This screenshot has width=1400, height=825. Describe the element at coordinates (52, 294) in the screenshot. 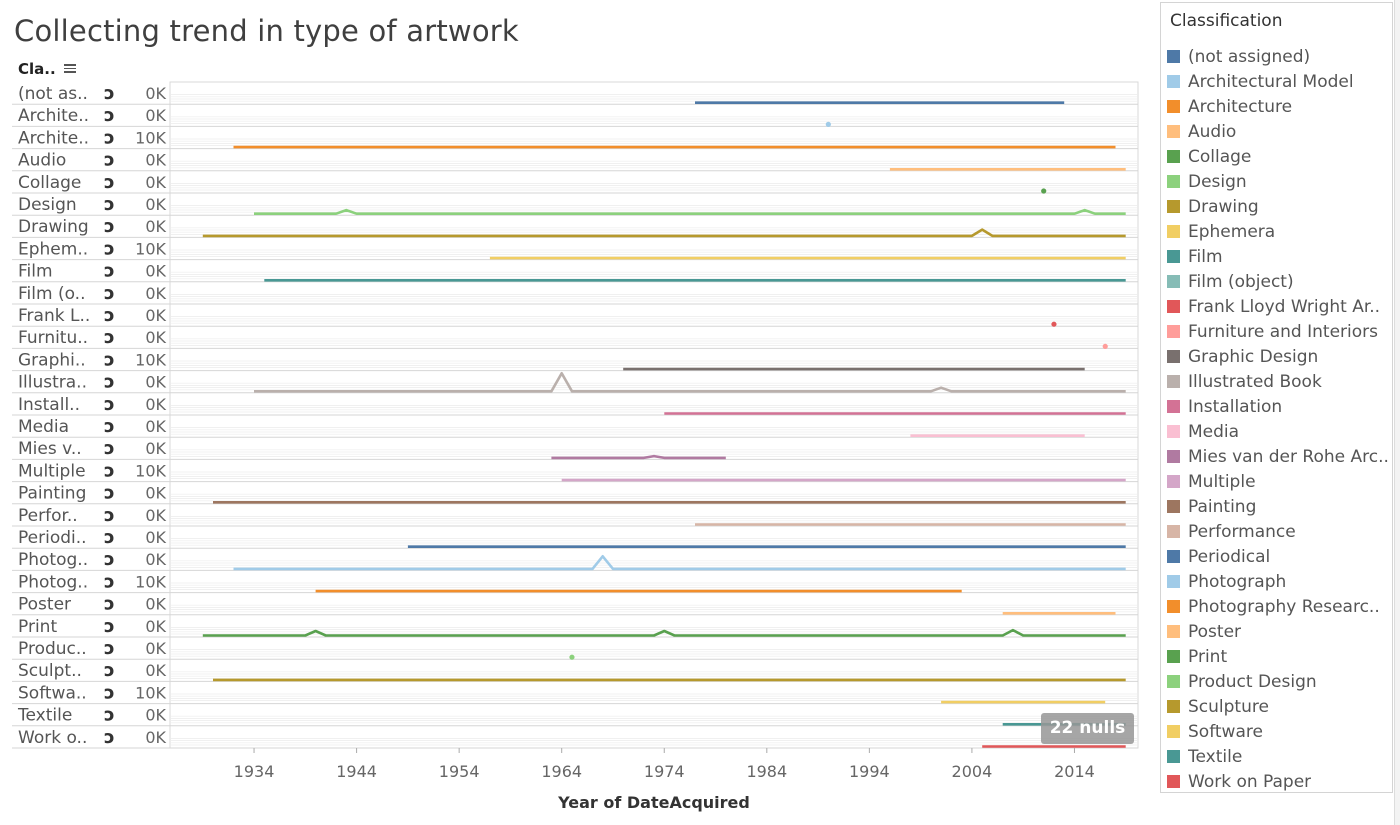

I see `row-label: Film (o..` at that location.